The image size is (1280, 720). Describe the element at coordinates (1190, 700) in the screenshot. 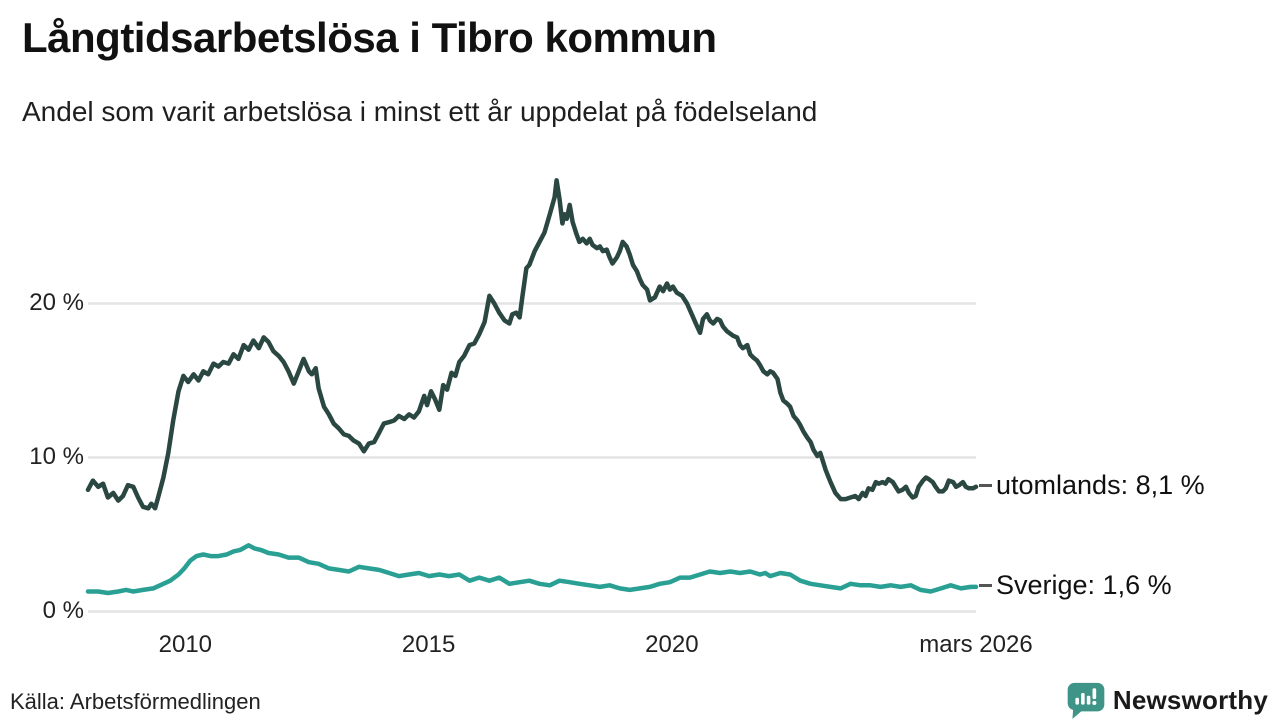

I see `newsworthy-logo-text: Newsworthy` at that location.